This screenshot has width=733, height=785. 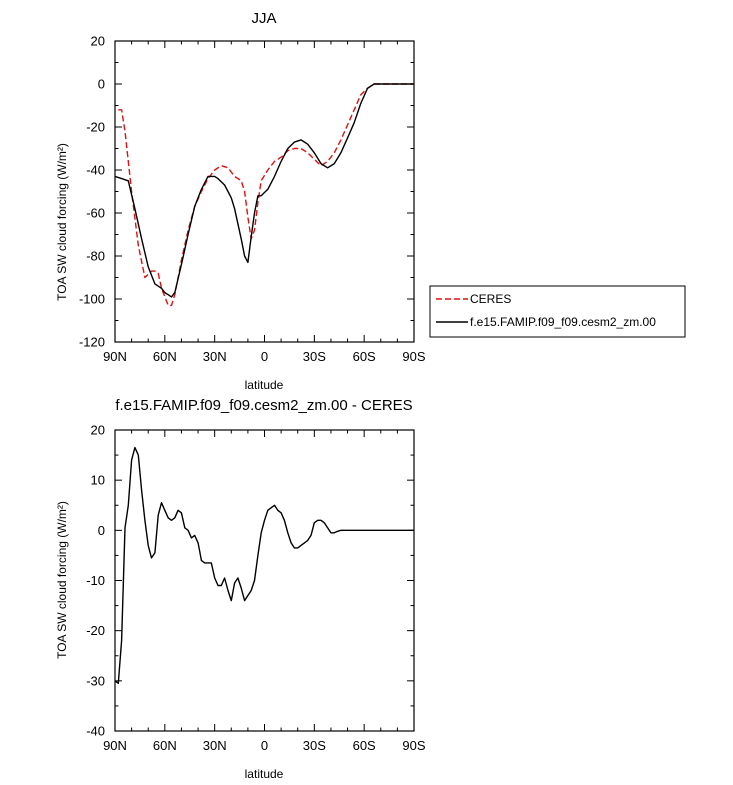 I want to click on top-y-tick-label: -40, so click(x=95, y=170).